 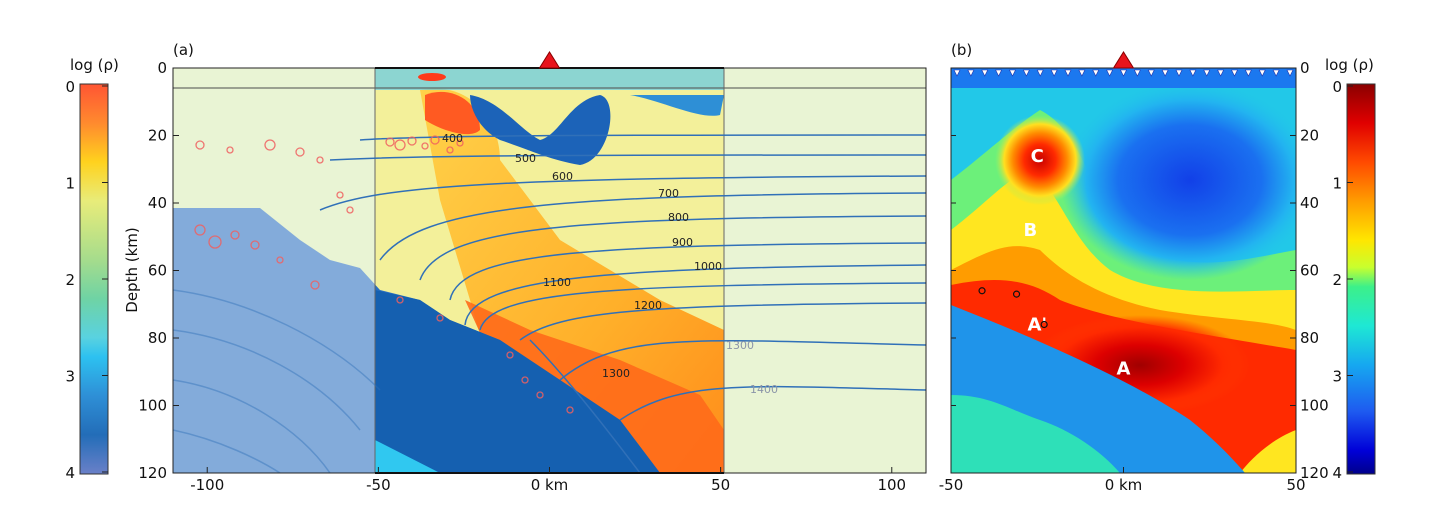 What do you see at coordinates (740, 345) in the screenshot?
I see `isotherm-label-1300-east: 1300` at bounding box center [740, 345].